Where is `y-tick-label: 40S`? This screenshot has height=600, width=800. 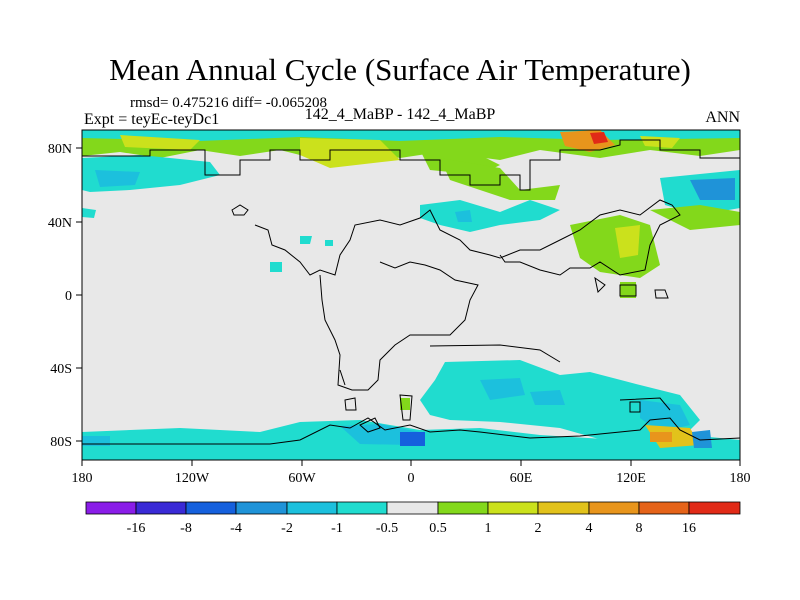
y-tick-label: 40S is located at coordinates (61, 369).